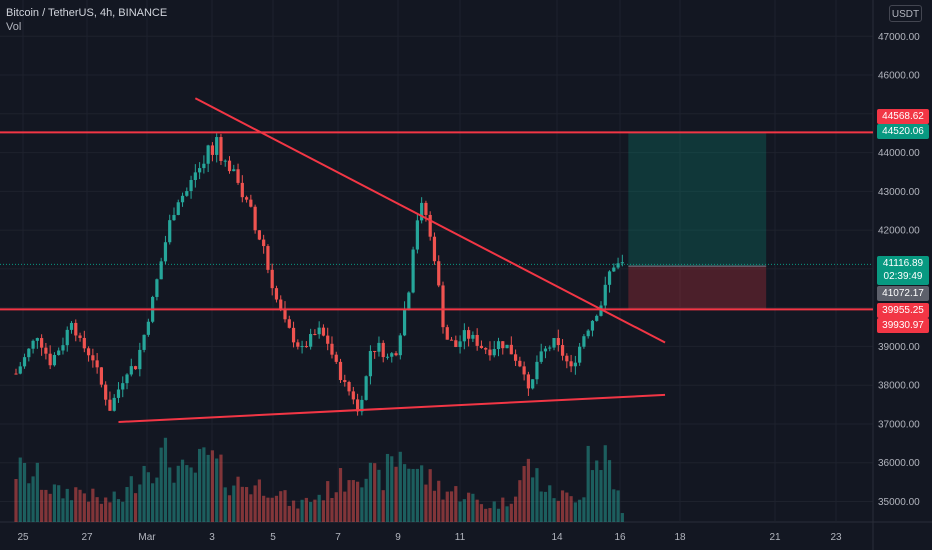 The width and height of the screenshot is (932, 550). What do you see at coordinates (23, 537) in the screenshot?
I see `x-tick-label: 25` at bounding box center [23, 537].